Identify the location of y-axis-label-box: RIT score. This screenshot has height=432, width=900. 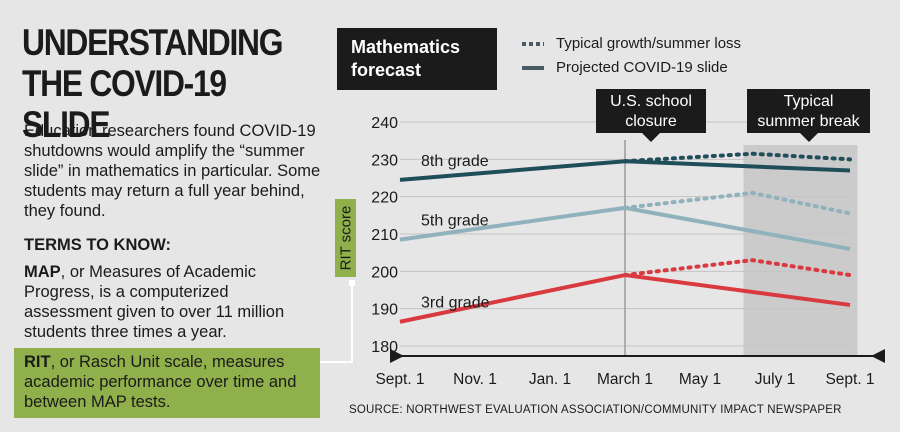
(345, 238).